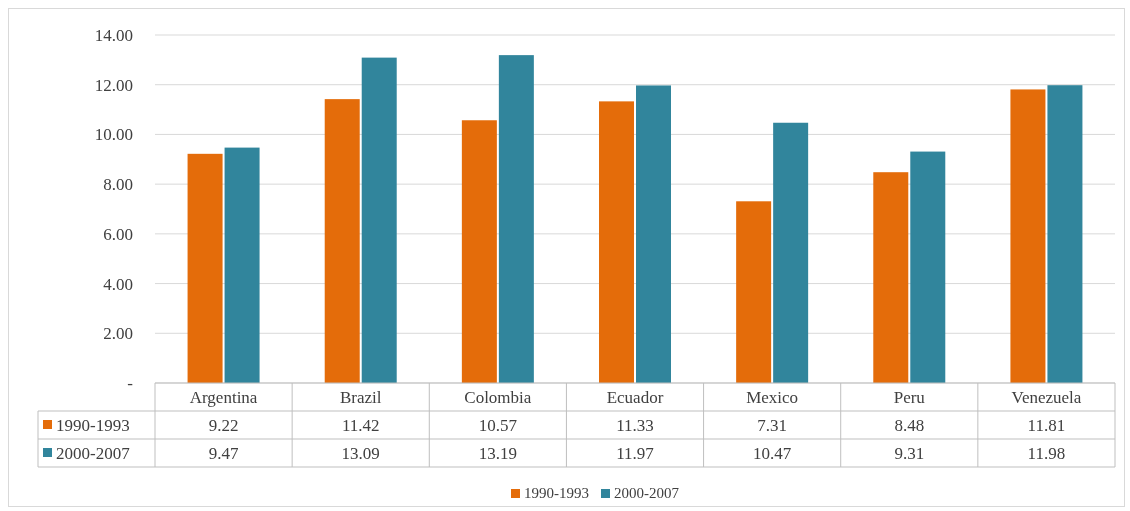 The height and width of the screenshot is (511, 1130). I want to click on y-tick-label: -, so click(130, 383).